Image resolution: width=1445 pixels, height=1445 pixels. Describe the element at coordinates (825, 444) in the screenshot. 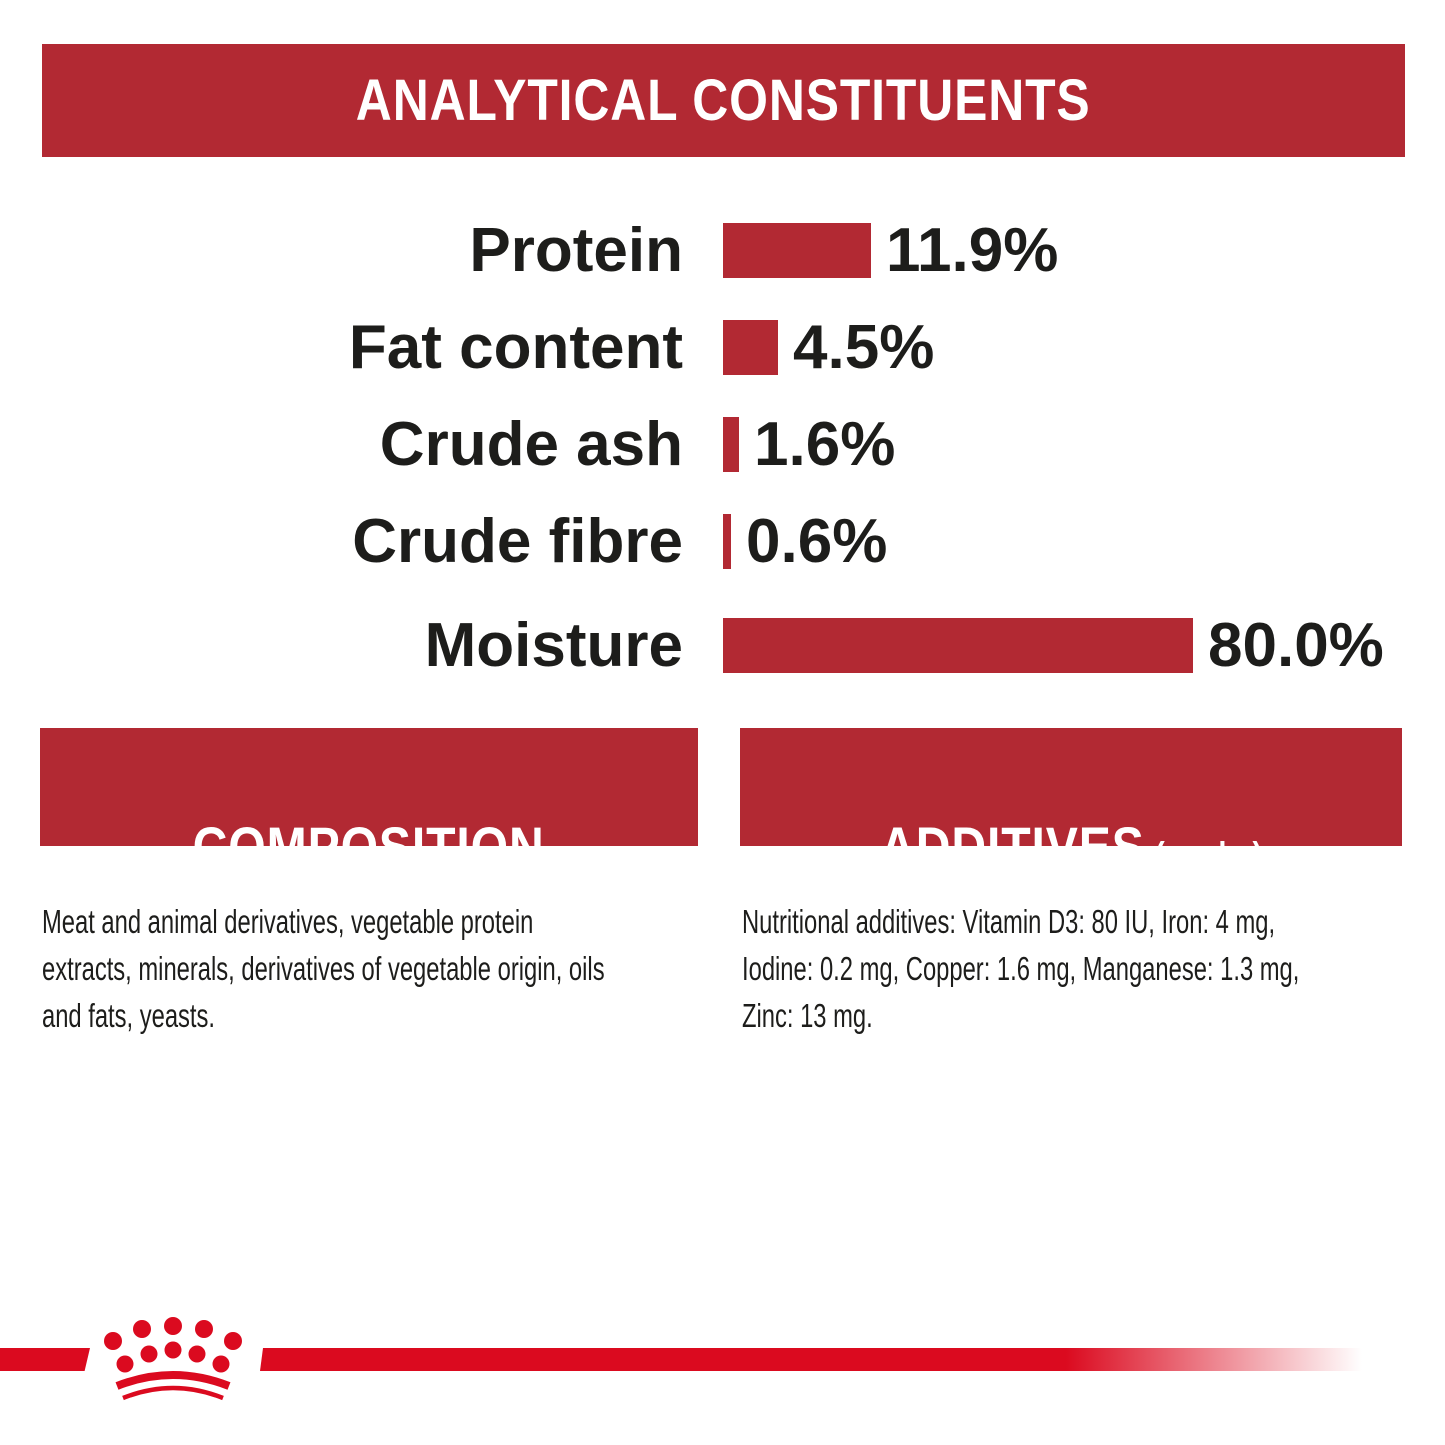

I see `constituent-value: 1.6%` at that location.